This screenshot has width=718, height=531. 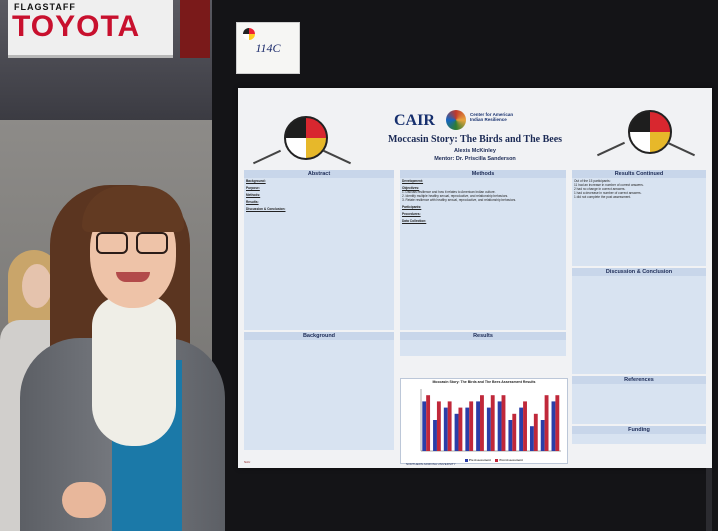 I want to click on abstract-label-5: Discussion & Conclusion:, so click(x=266, y=209).